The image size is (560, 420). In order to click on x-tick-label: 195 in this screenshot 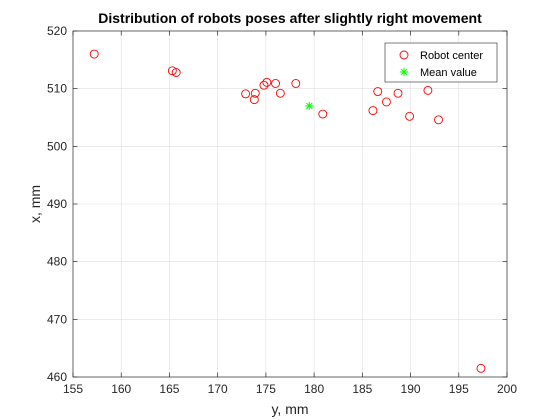, I will do `click(459, 389)`.